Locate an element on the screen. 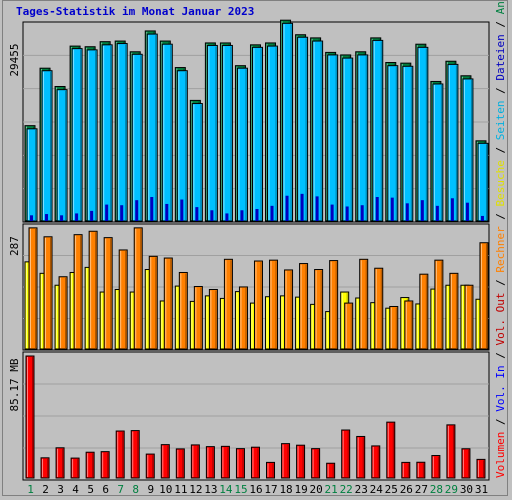 This screenshot has width=512, height=500. y-tick-label-bottom: 85.17 MB is located at coordinates (14, 384).